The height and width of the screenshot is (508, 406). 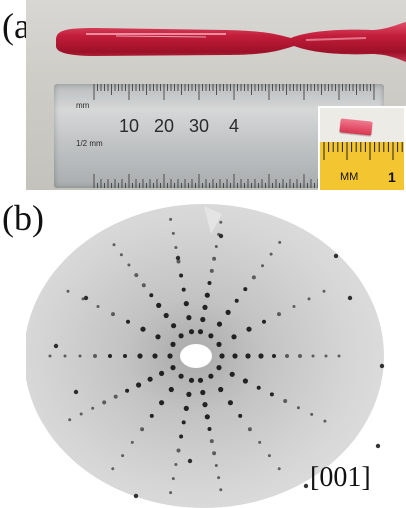 I want to click on crystal-rod, so click(x=231, y=42).